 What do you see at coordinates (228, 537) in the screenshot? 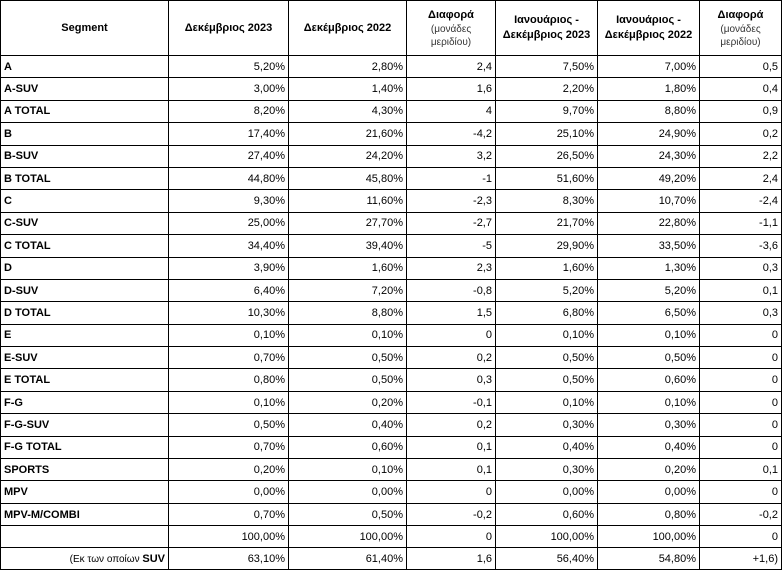
I see `total-dec2023-cell: 100,00%` at bounding box center [228, 537].